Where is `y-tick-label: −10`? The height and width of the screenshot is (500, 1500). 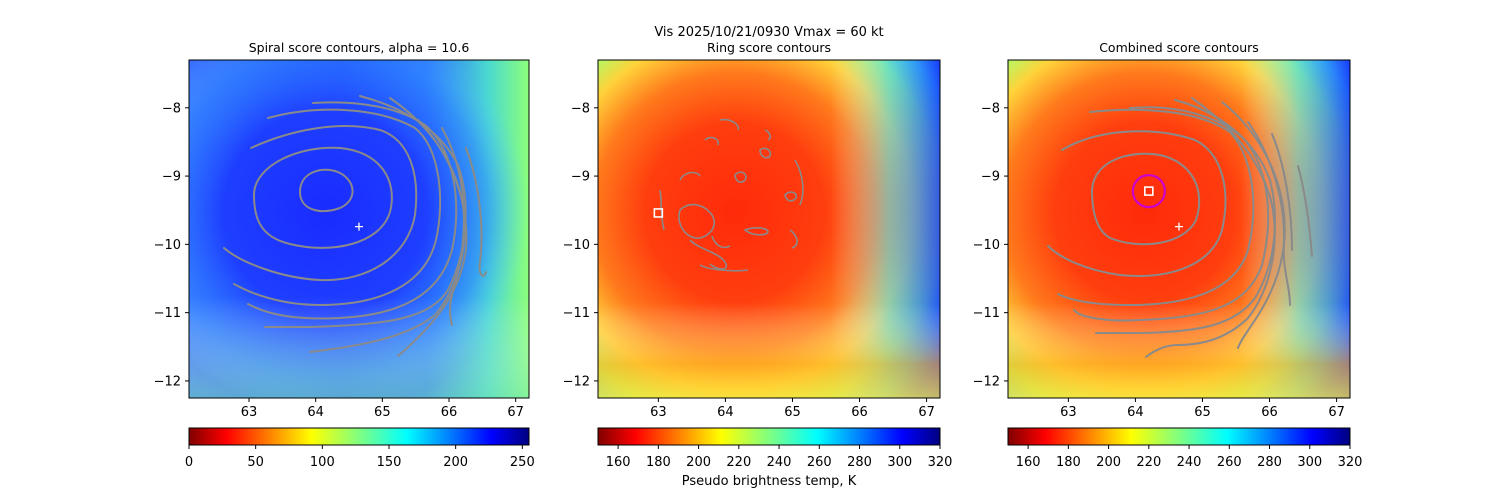
y-tick-label: −10 is located at coordinates (576, 245).